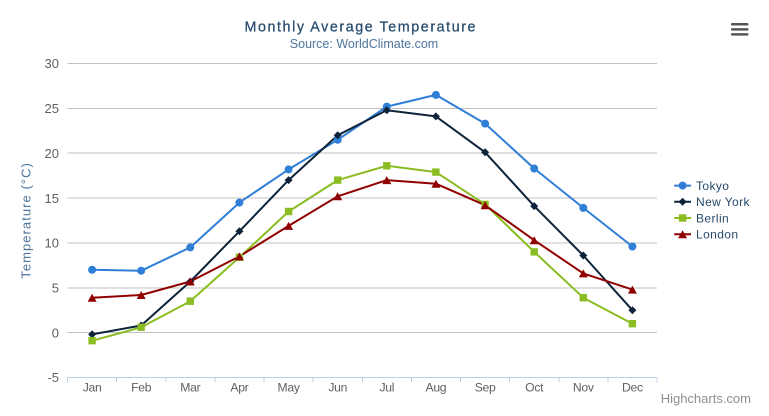 The width and height of the screenshot is (769, 416). Describe the element at coordinates (52, 243) in the screenshot. I see `svg-text: 10` at that location.